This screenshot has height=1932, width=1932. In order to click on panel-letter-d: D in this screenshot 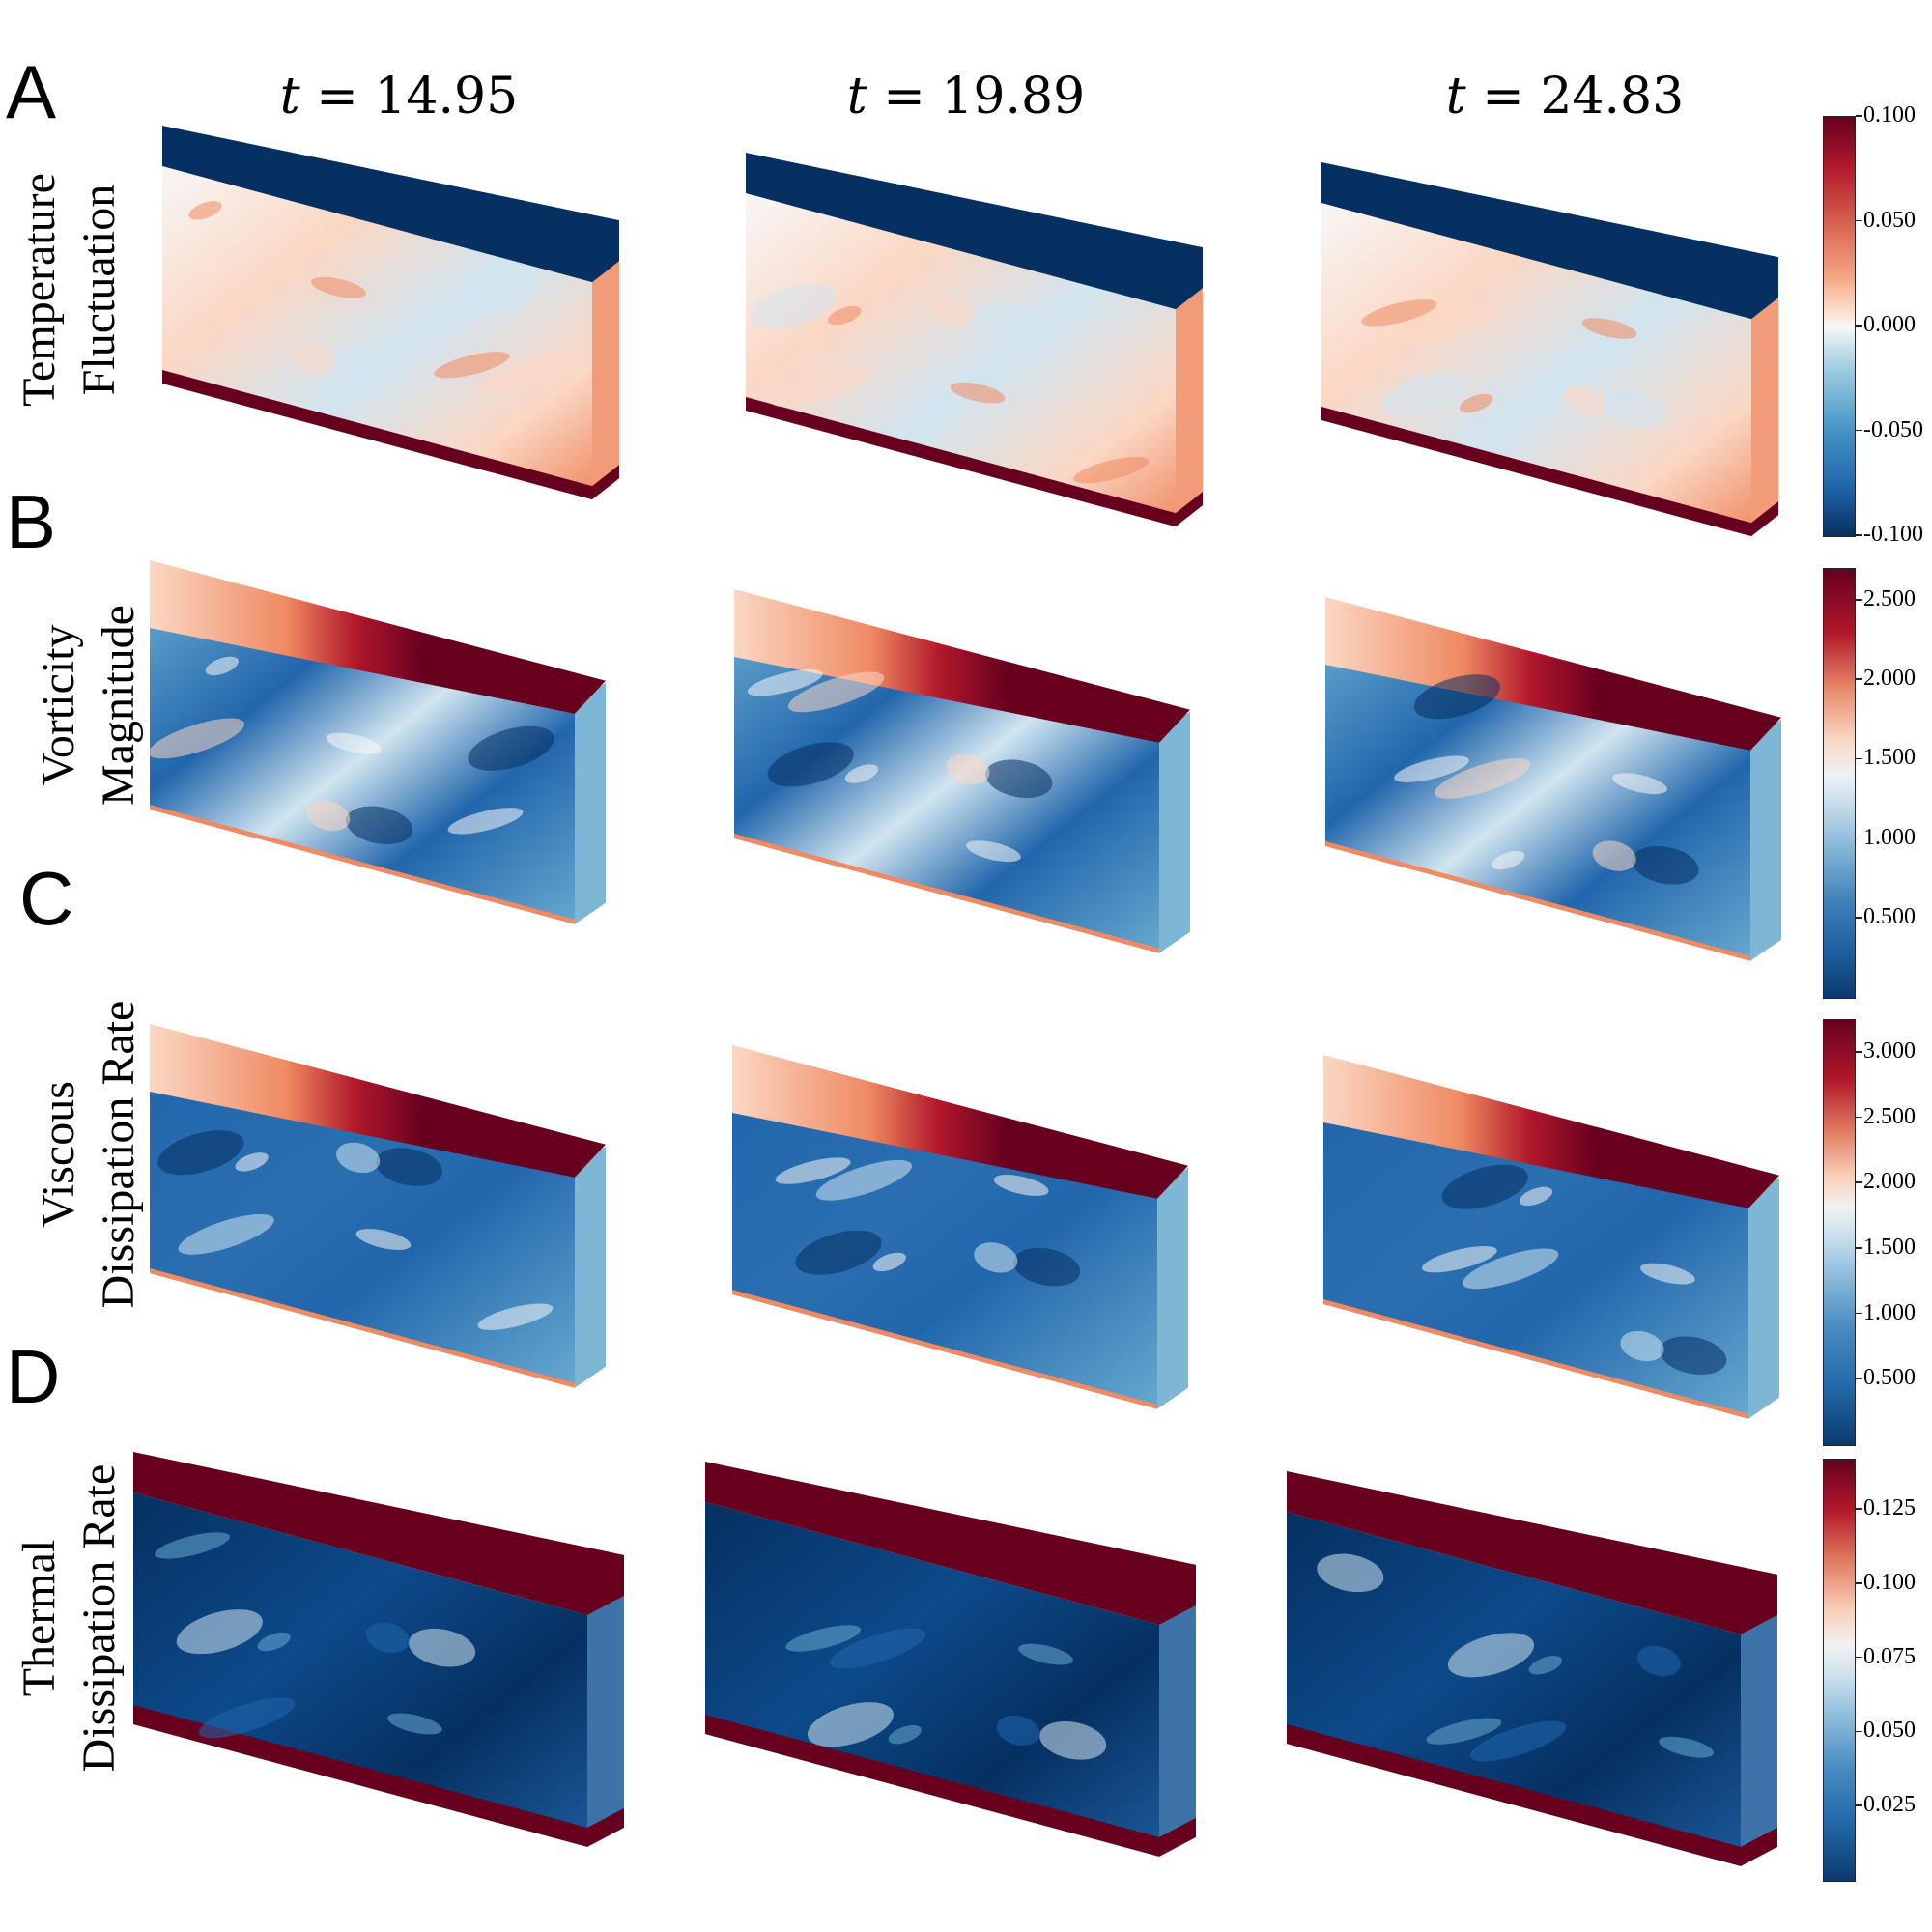, I will do `click(33, 1376)`.